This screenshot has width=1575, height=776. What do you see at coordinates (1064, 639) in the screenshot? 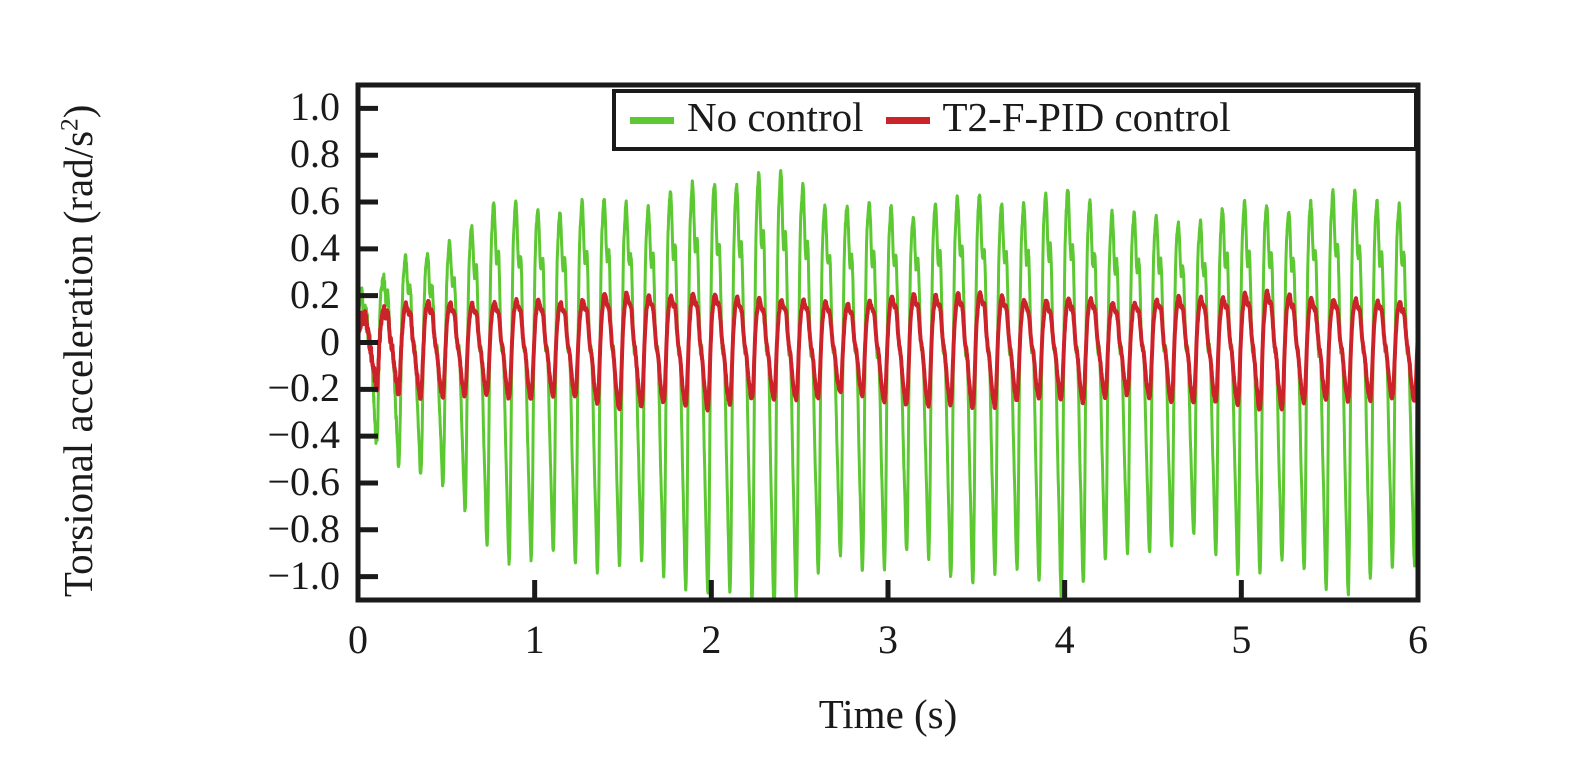
I see `x-axis-tick-label: 4` at bounding box center [1064, 639].